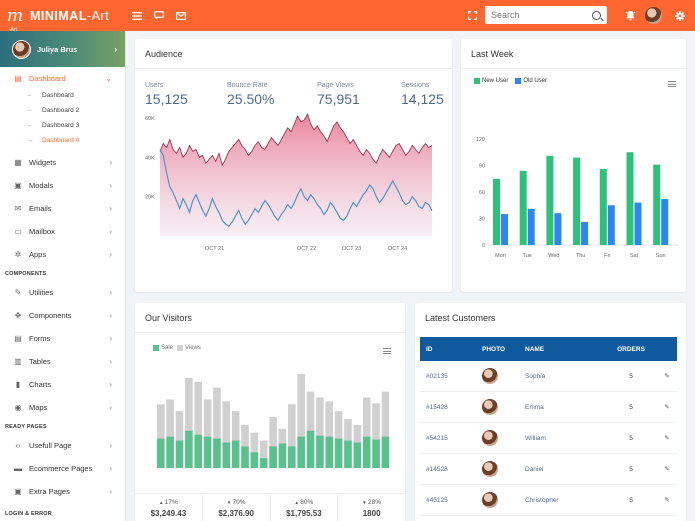  I want to click on legend-swatch-new, so click(477, 81).